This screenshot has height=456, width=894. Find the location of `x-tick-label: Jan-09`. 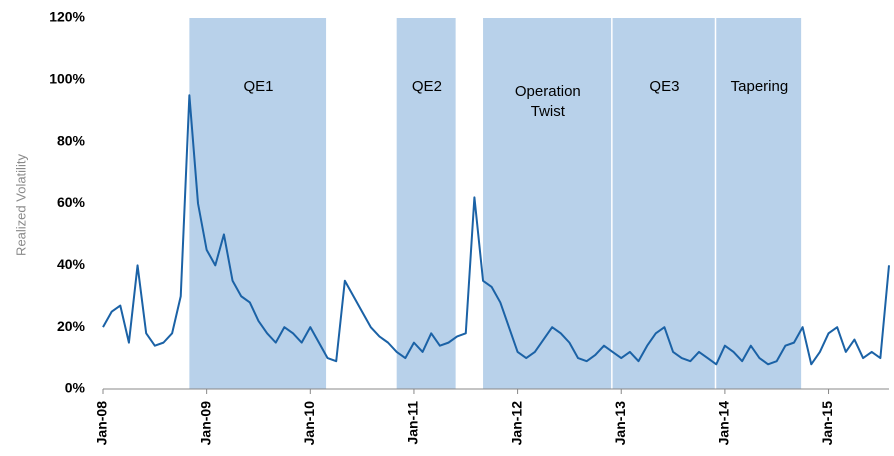

x-tick-label: Jan-09 is located at coordinates (205, 423).